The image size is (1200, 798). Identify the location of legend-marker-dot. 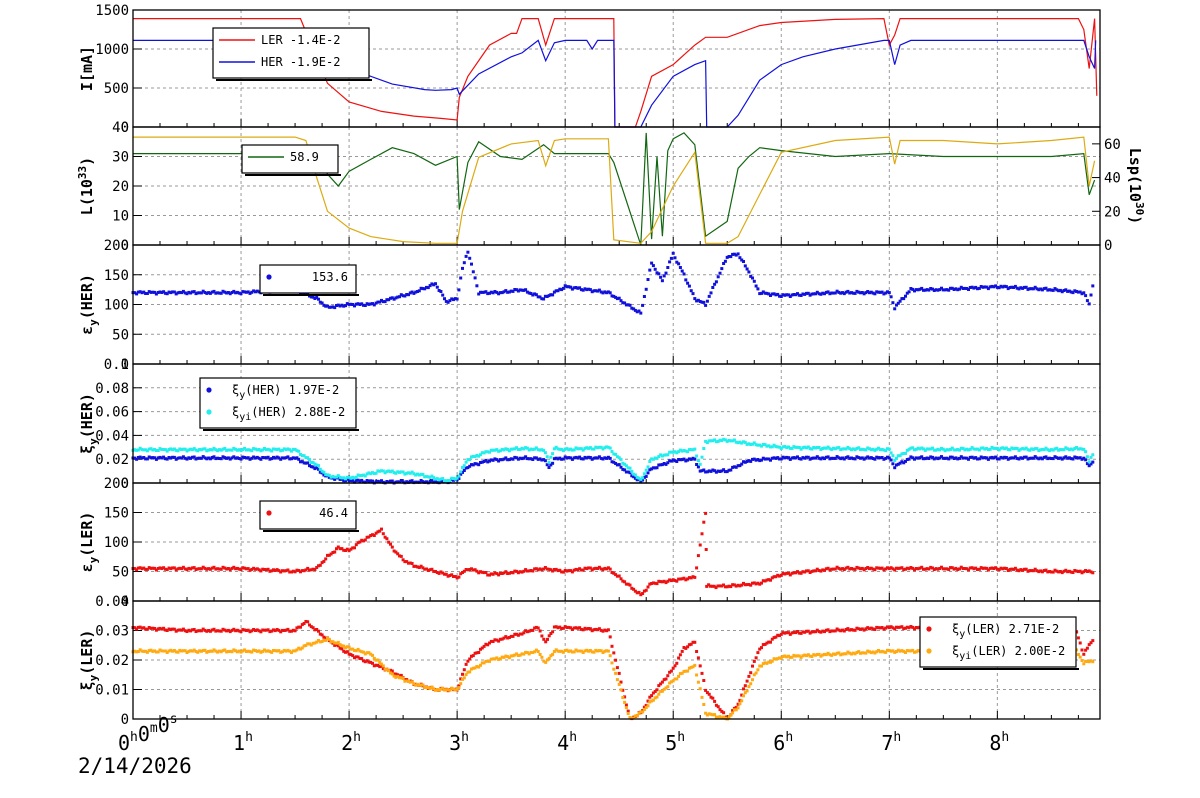
(269, 513).